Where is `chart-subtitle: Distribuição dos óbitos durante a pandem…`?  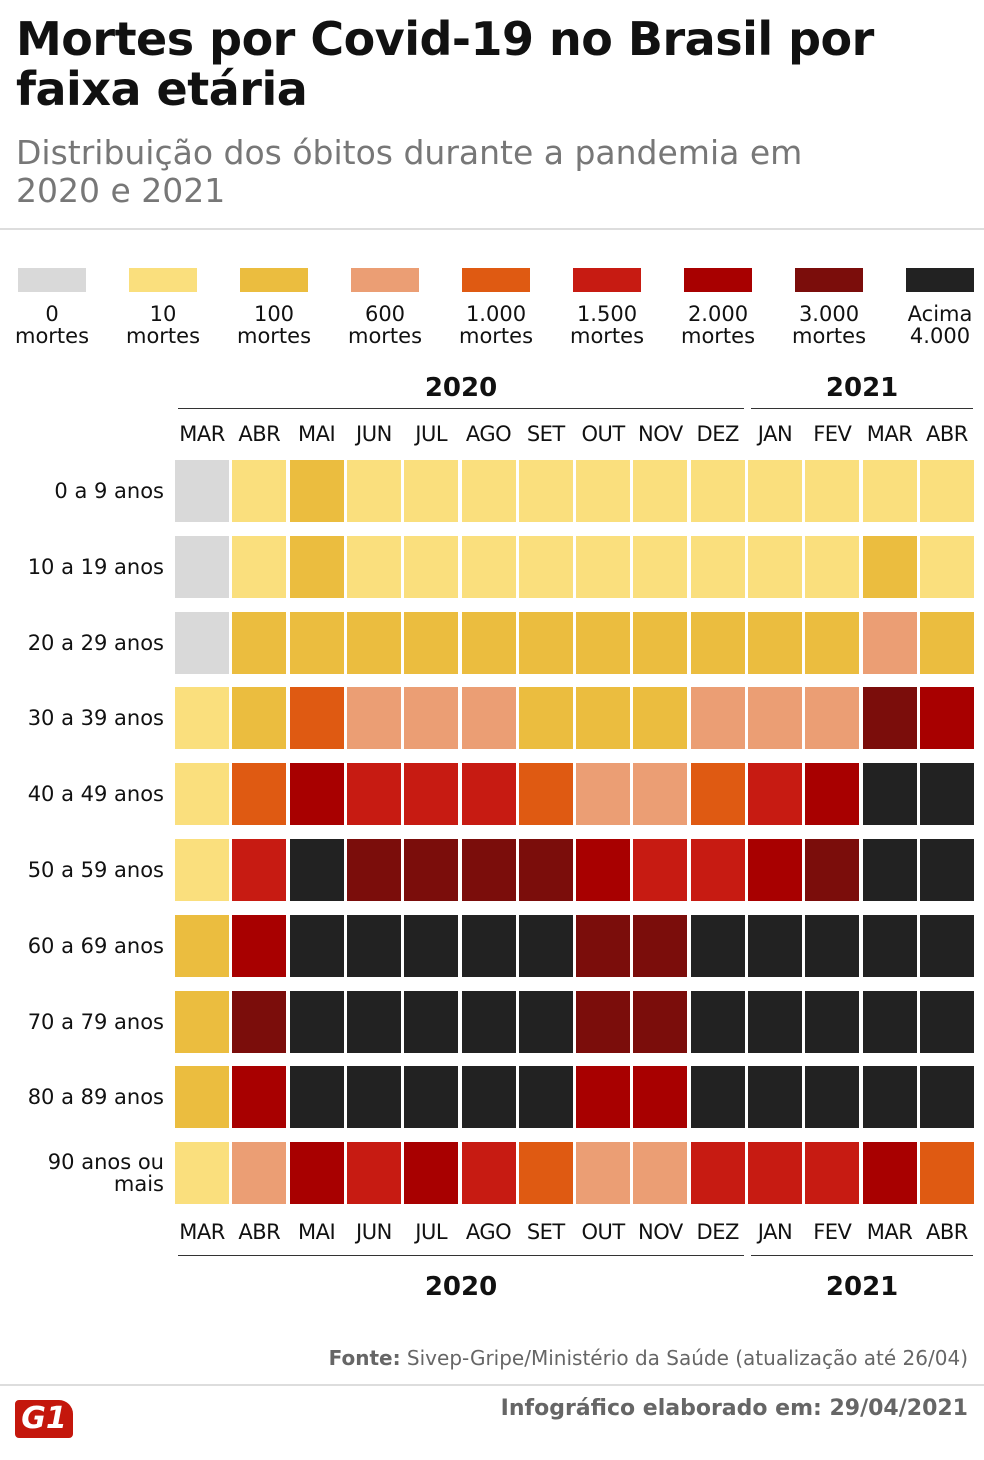 chart-subtitle: Distribuição dos óbitos durante a pandem… is located at coordinates (409, 171).